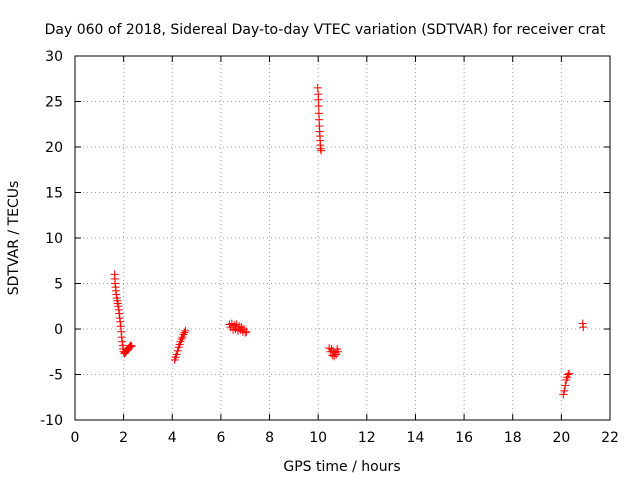 This screenshot has height=480, width=640. What do you see at coordinates (75, 438) in the screenshot?
I see `x-tick-label: 0` at bounding box center [75, 438].